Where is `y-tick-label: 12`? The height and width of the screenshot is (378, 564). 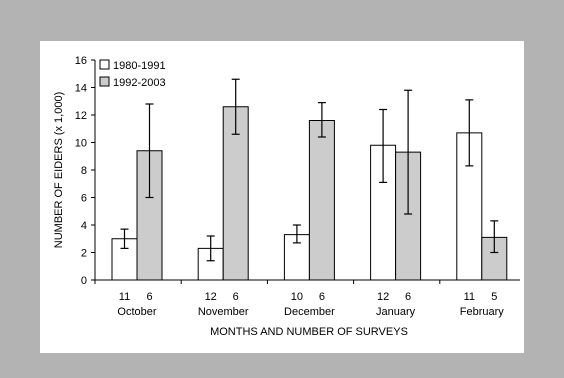
y-tick-label: 12 is located at coordinates (81, 116).